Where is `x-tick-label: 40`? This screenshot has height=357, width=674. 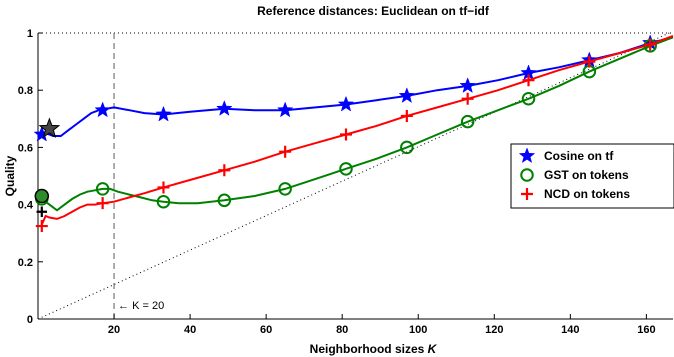
x-tick-label: 40 is located at coordinates (190, 330).